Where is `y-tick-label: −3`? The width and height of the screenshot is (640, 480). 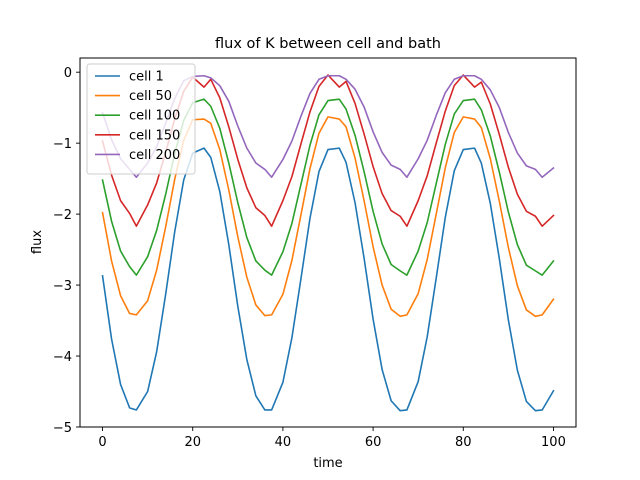
y-tick-label: −3 is located at coordinates (62, 286).